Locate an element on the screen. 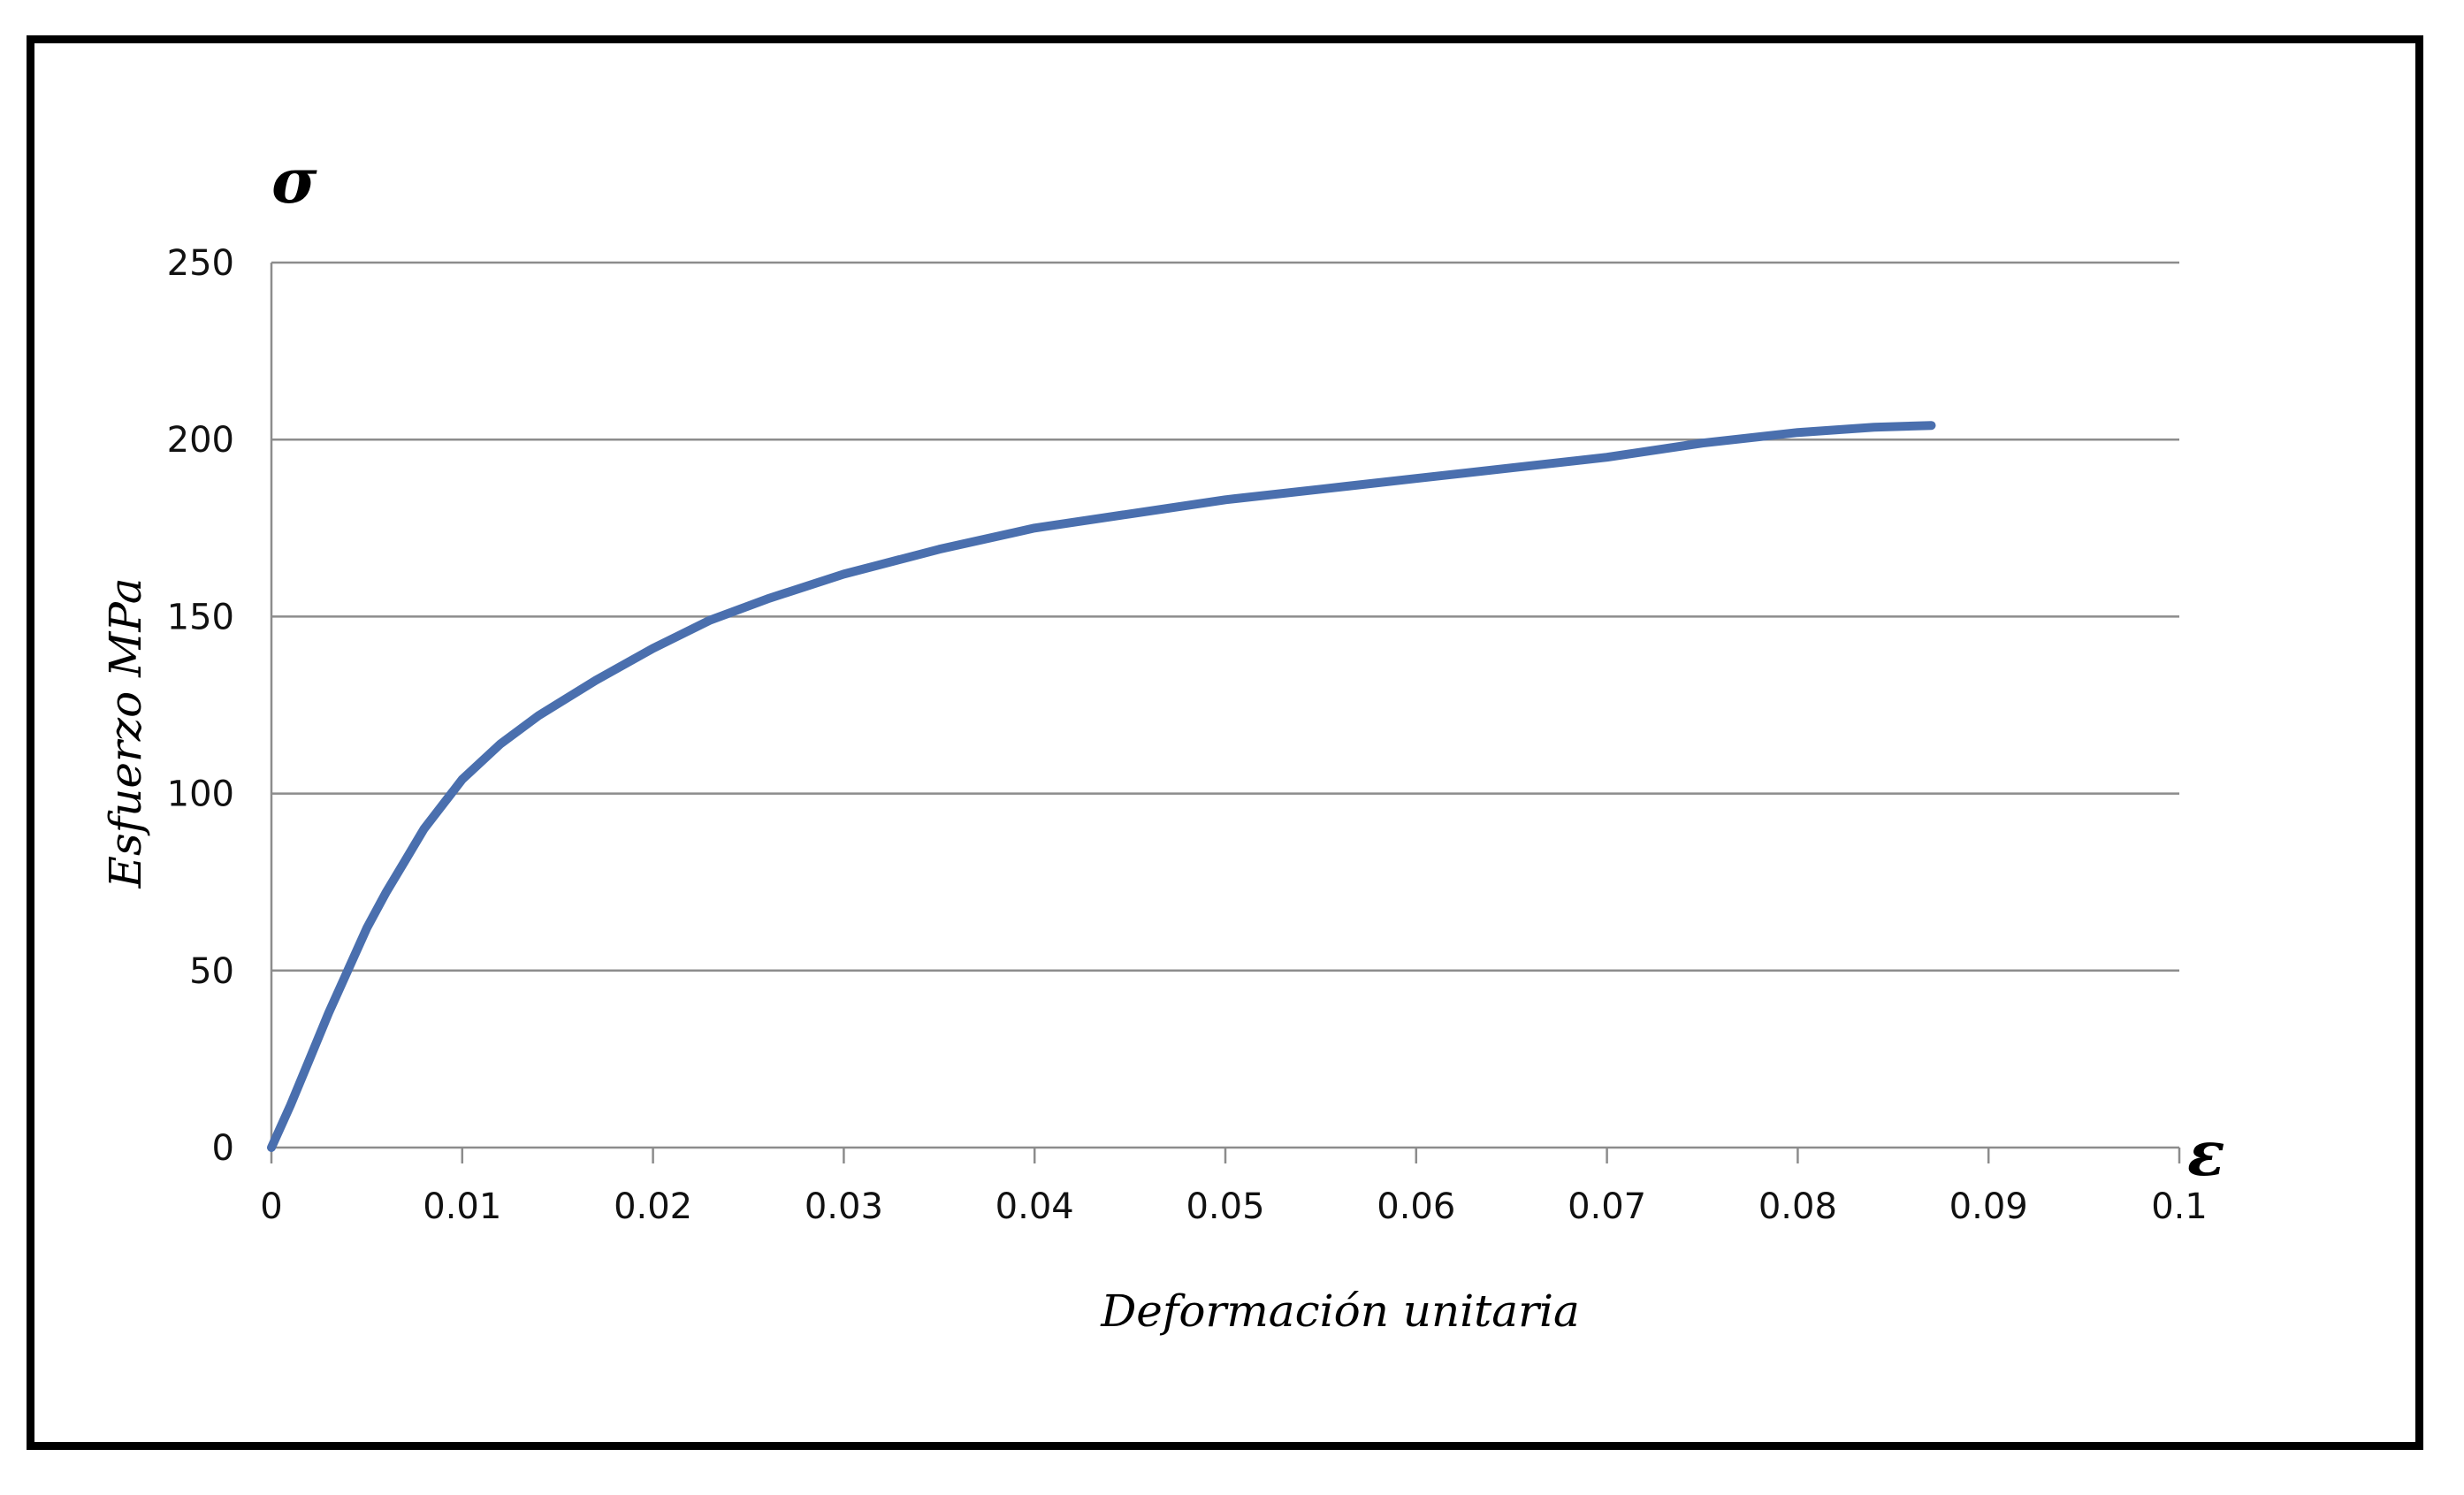 The height and width of the screenshot is (1495, 2464). y-tick-label: 50 is located at coordinates (211, 971).